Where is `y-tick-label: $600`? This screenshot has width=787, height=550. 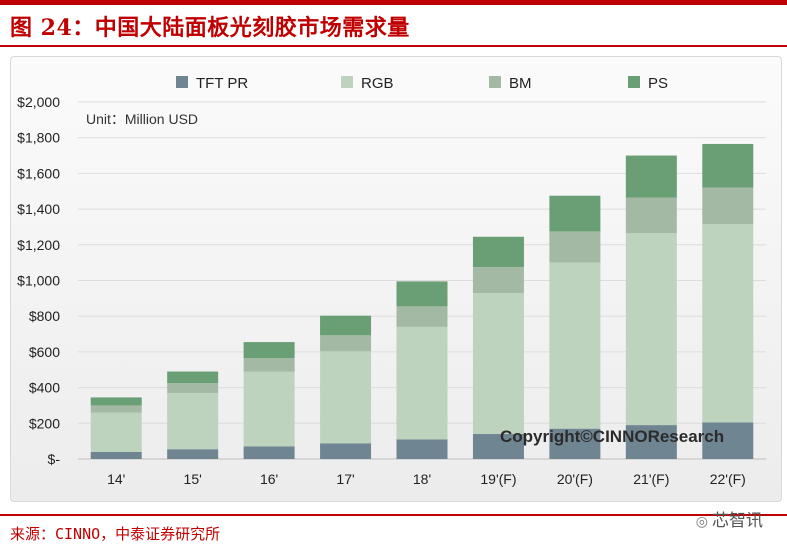
y-tick-label: $600 is located at coordinates (44, 352).